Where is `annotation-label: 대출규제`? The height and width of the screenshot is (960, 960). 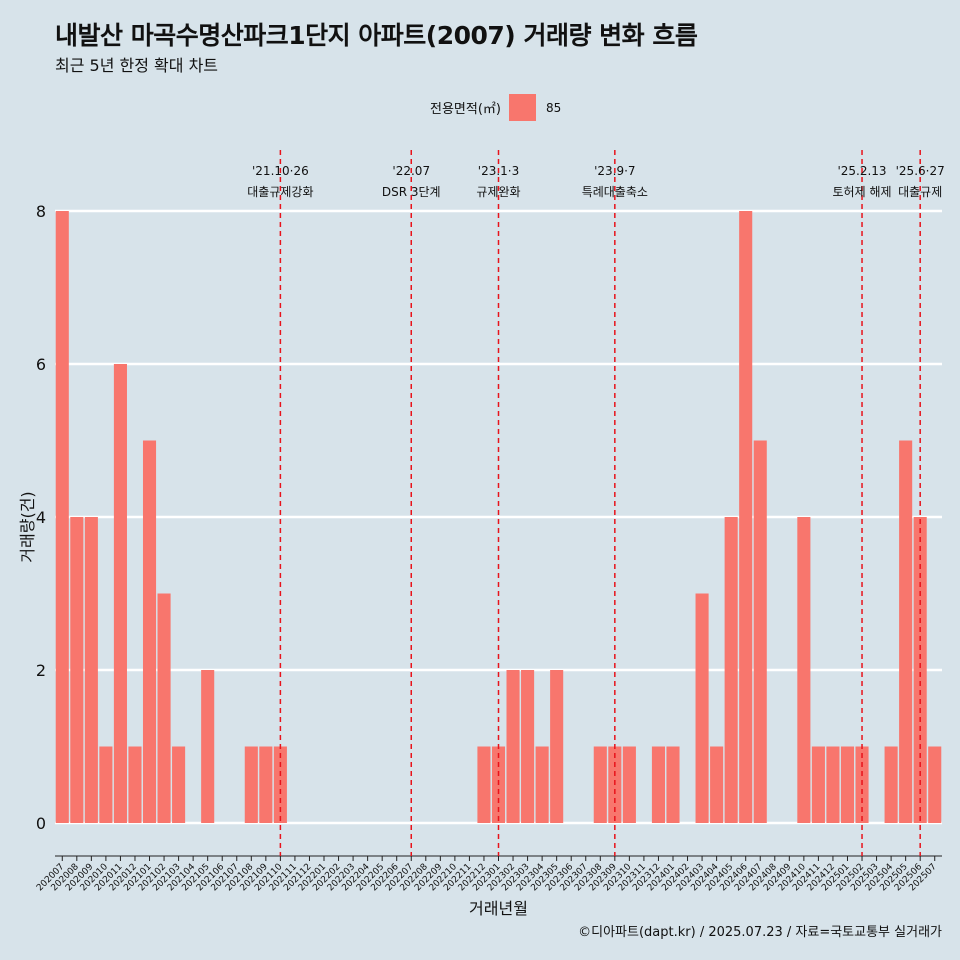 annotation-label: 대출규제 is located at coordinates (920, 192).